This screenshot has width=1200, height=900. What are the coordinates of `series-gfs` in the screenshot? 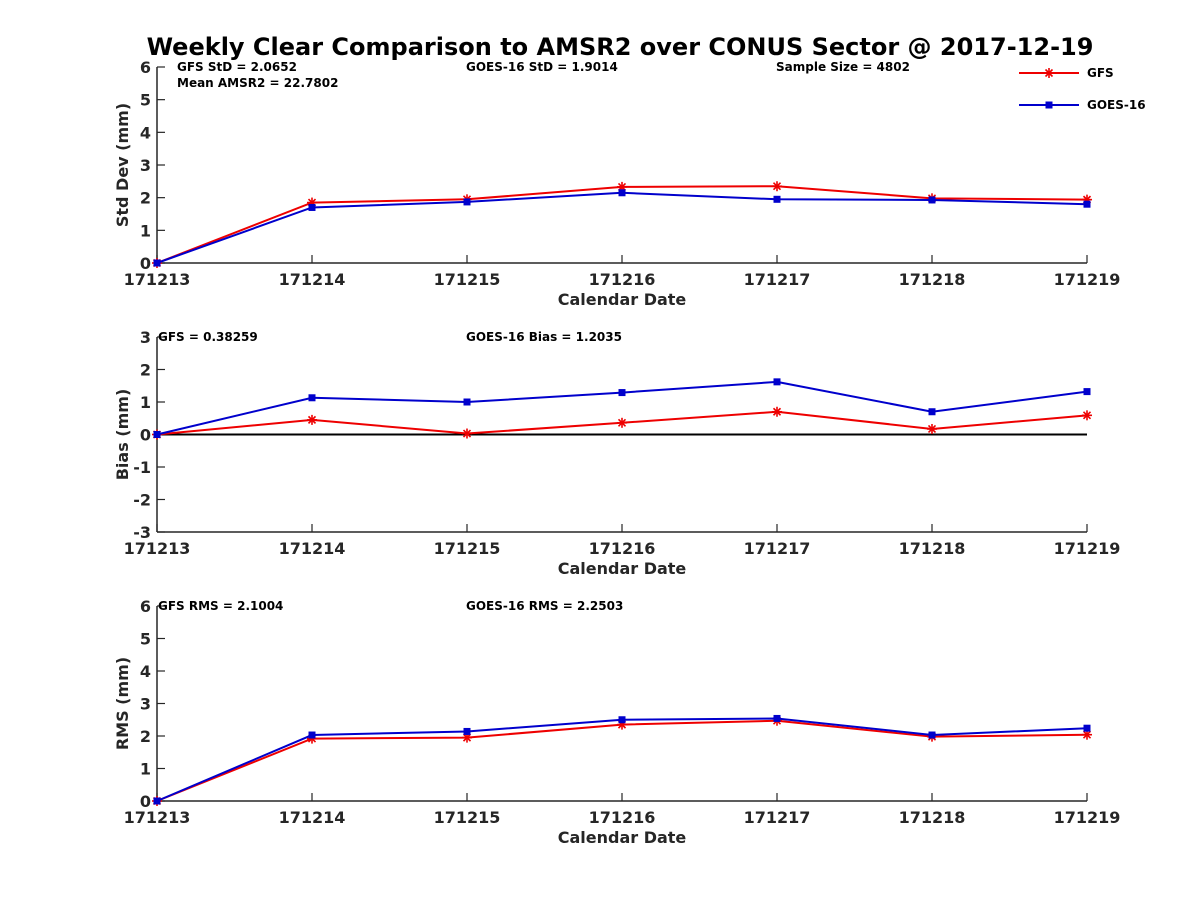 It's located at (622, 760).